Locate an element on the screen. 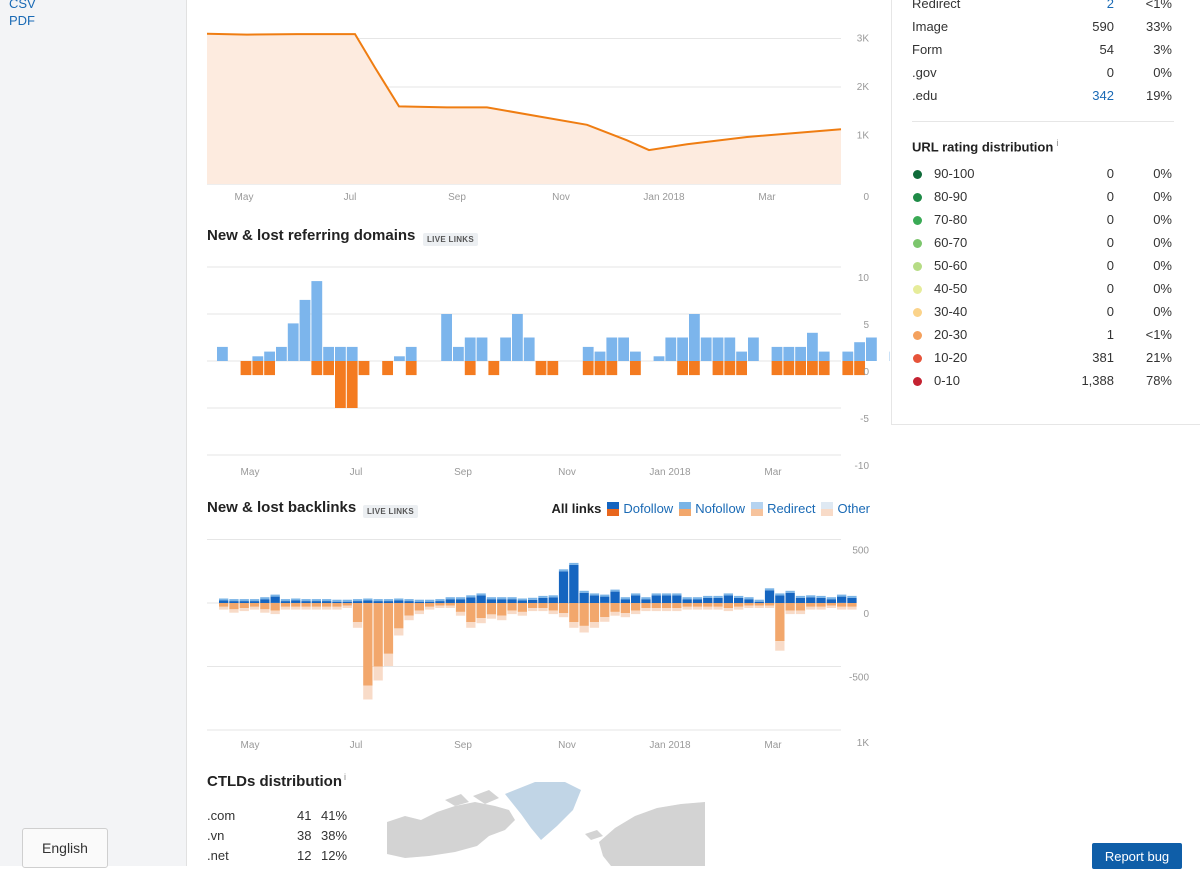 This screenshot has height=869, width=1200. x-tick-label: Nov is located at coordinates (567, 472).